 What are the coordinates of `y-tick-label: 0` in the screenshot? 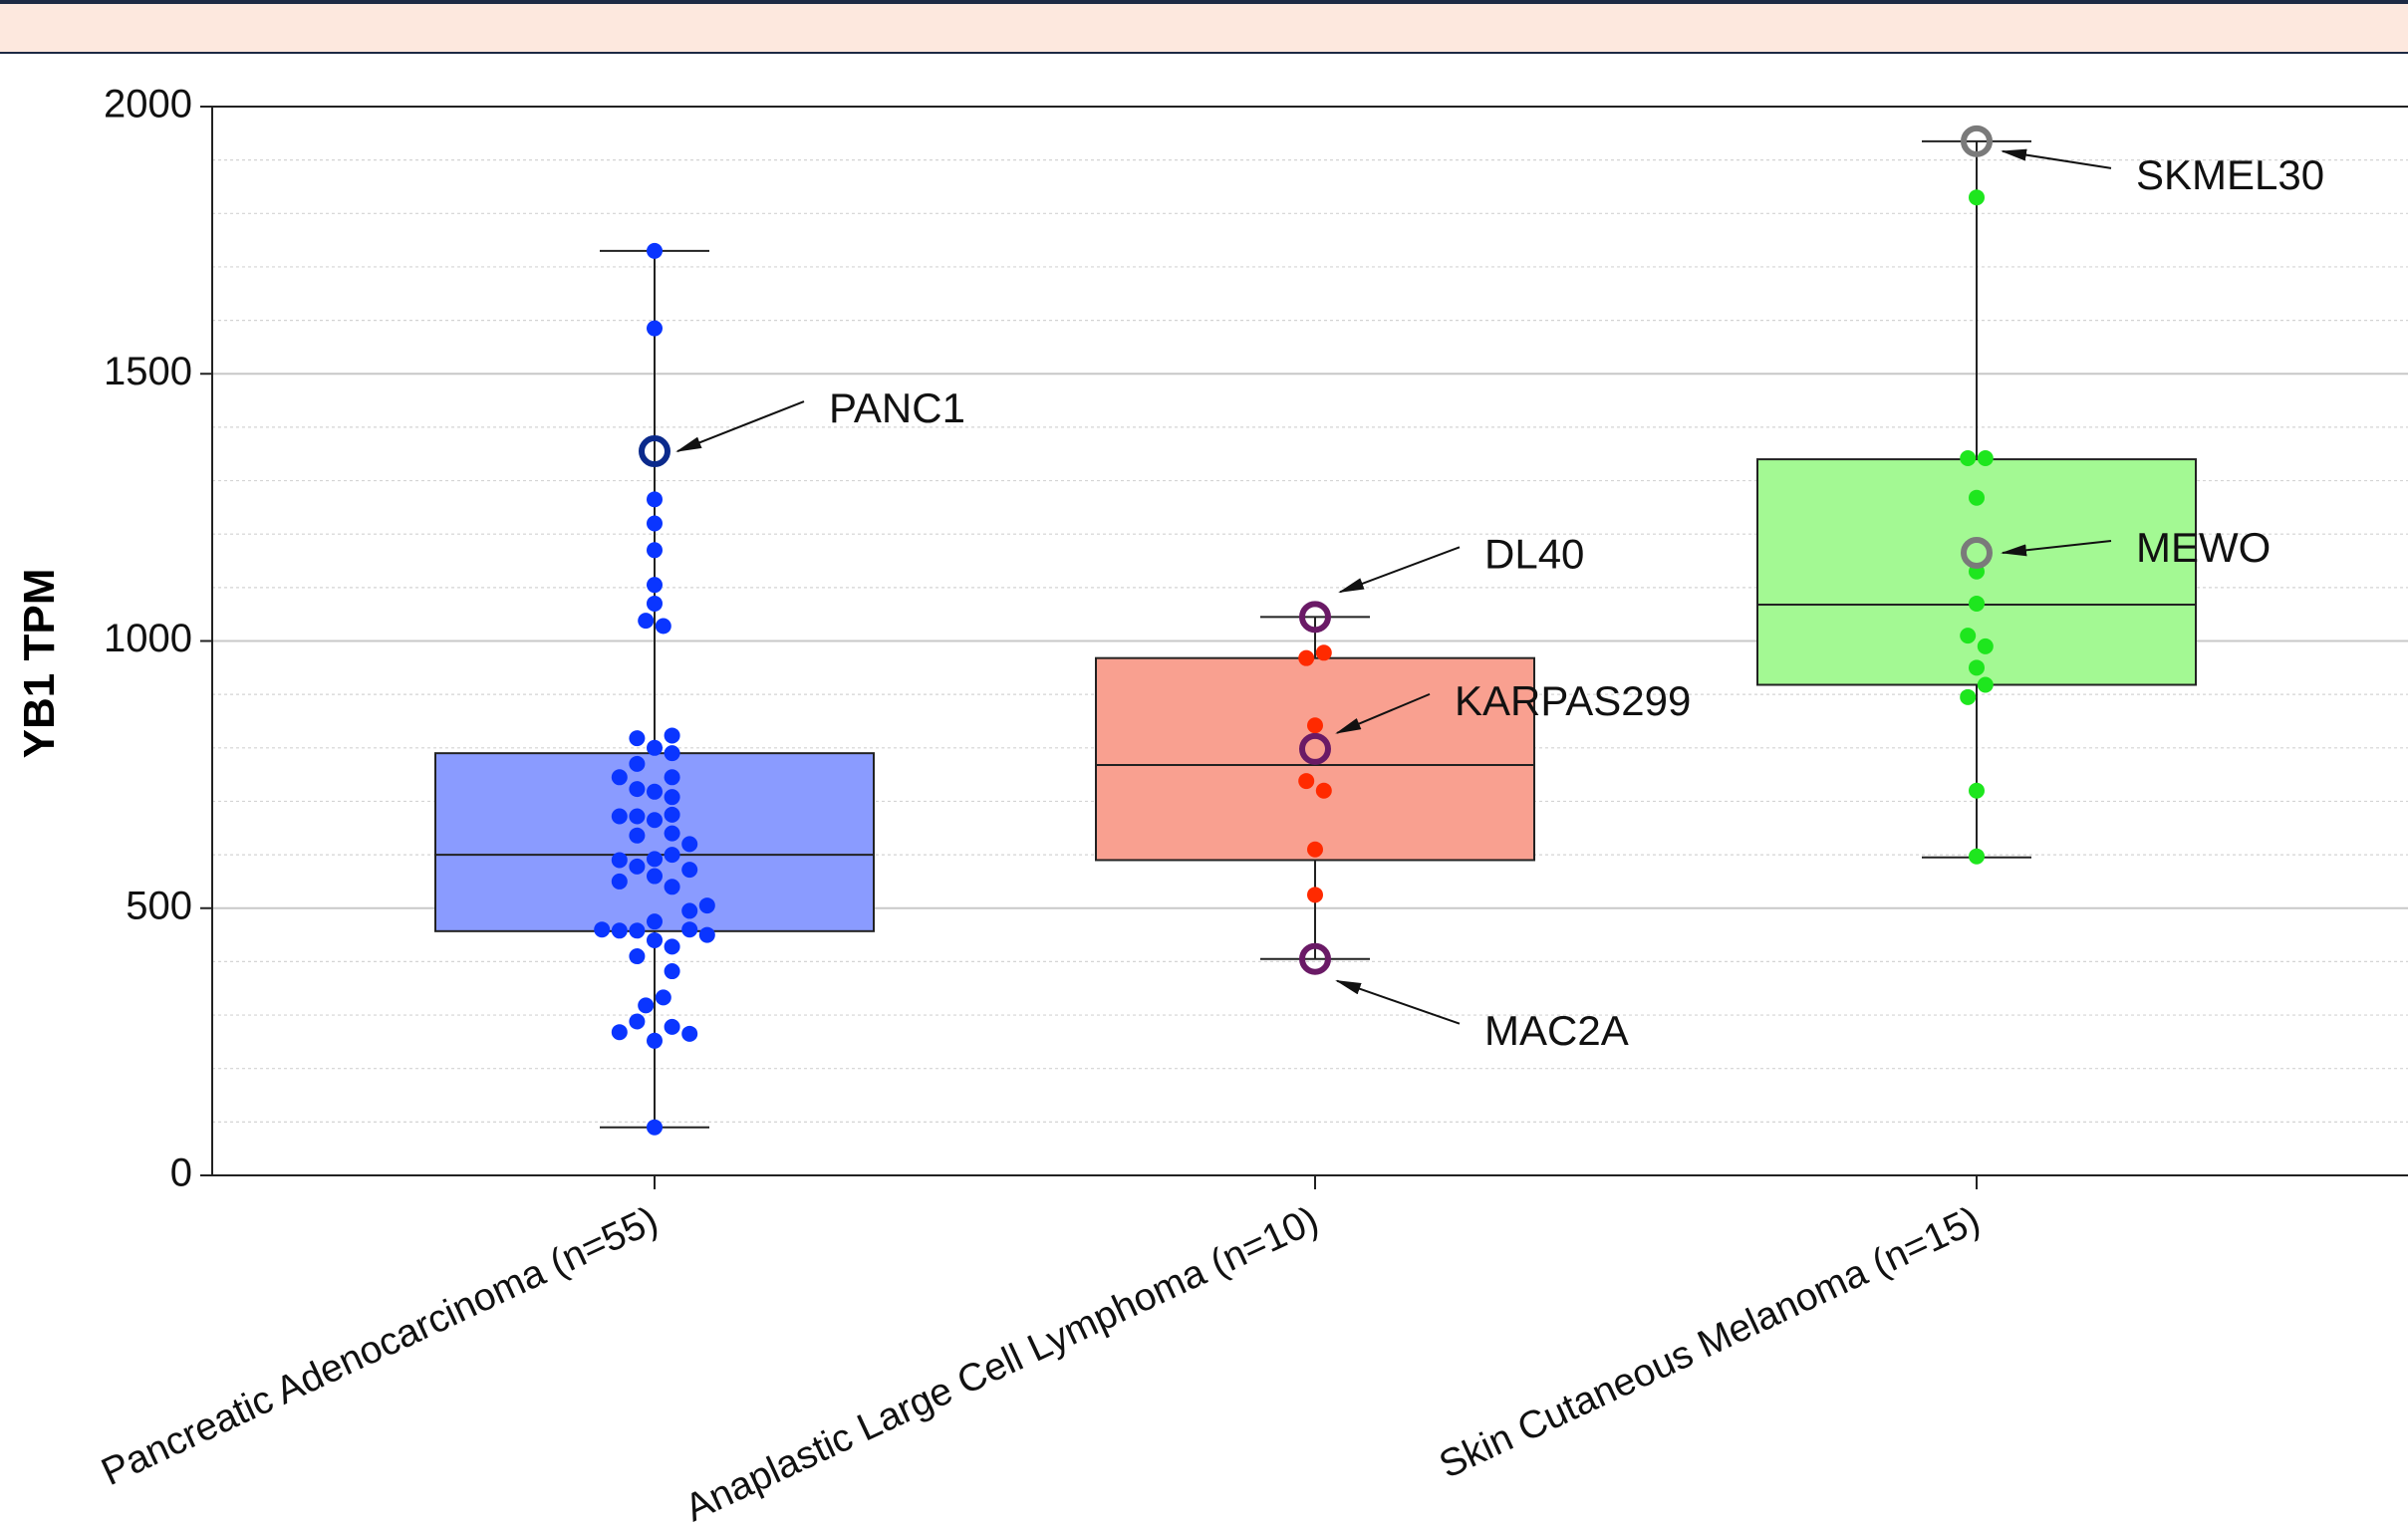 It's located at (181, 1173).